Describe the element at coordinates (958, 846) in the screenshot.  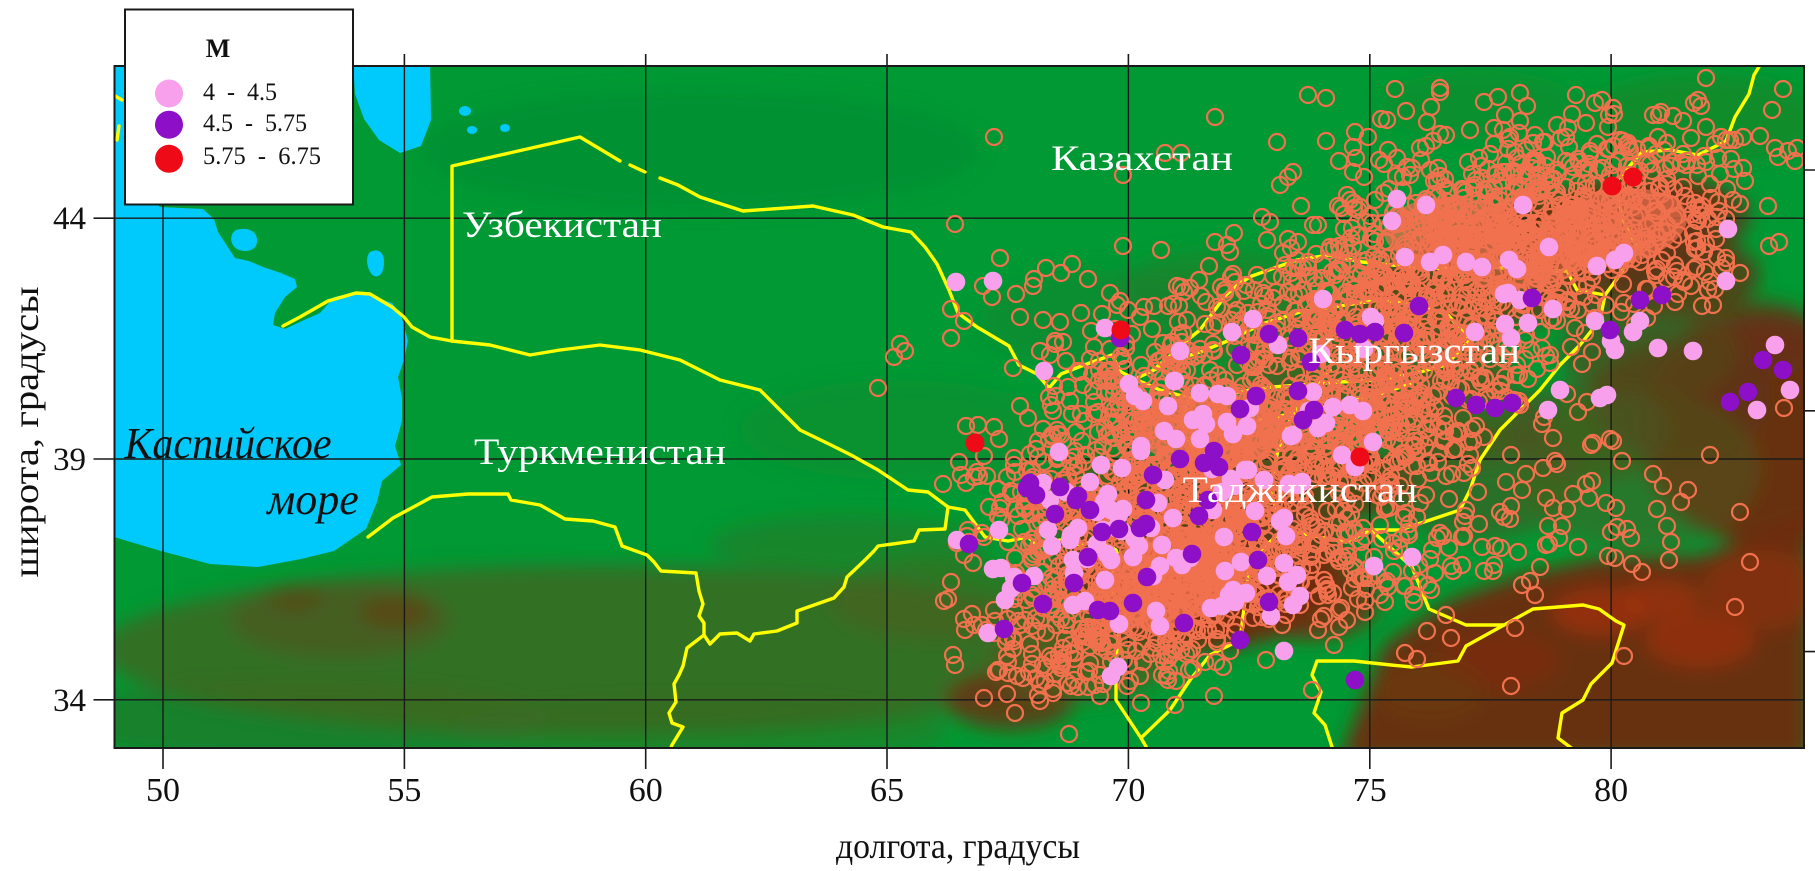
I see `svg-text: долгота, градусы` at that location.